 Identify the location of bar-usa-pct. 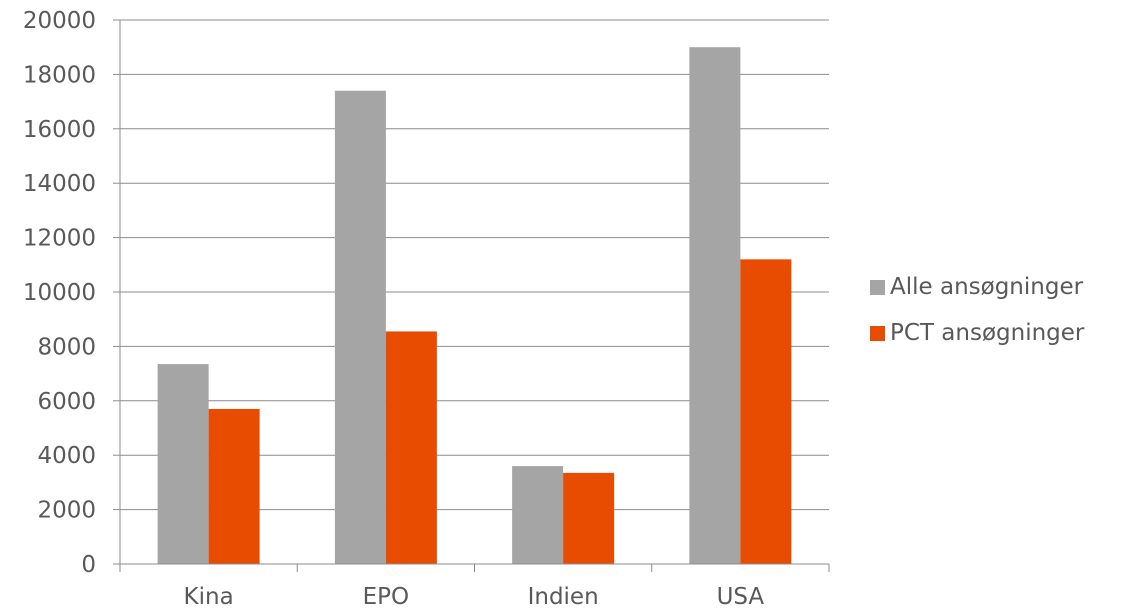
(765, 411).